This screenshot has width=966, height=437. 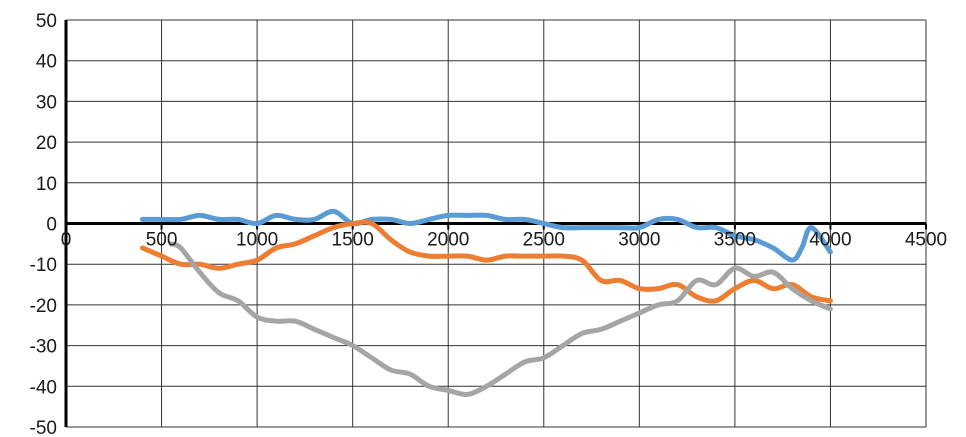 What do you see at coordinates (353, 240) in the screenshot?
I see `x-tick-label: 1500` at bounding box center [353, 240].